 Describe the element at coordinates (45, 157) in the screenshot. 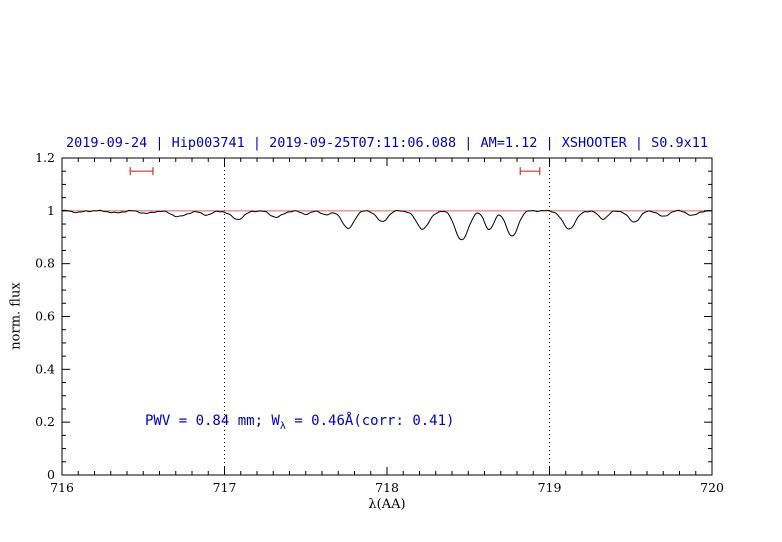

I see `y-tick-label: 1.2` at that location.